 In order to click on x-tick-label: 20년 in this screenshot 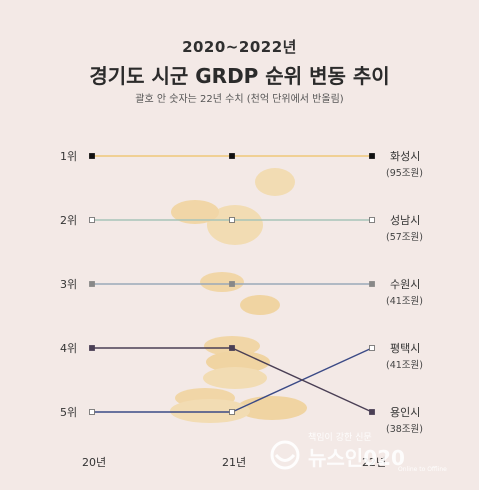, I will do `click(94, 462)`.